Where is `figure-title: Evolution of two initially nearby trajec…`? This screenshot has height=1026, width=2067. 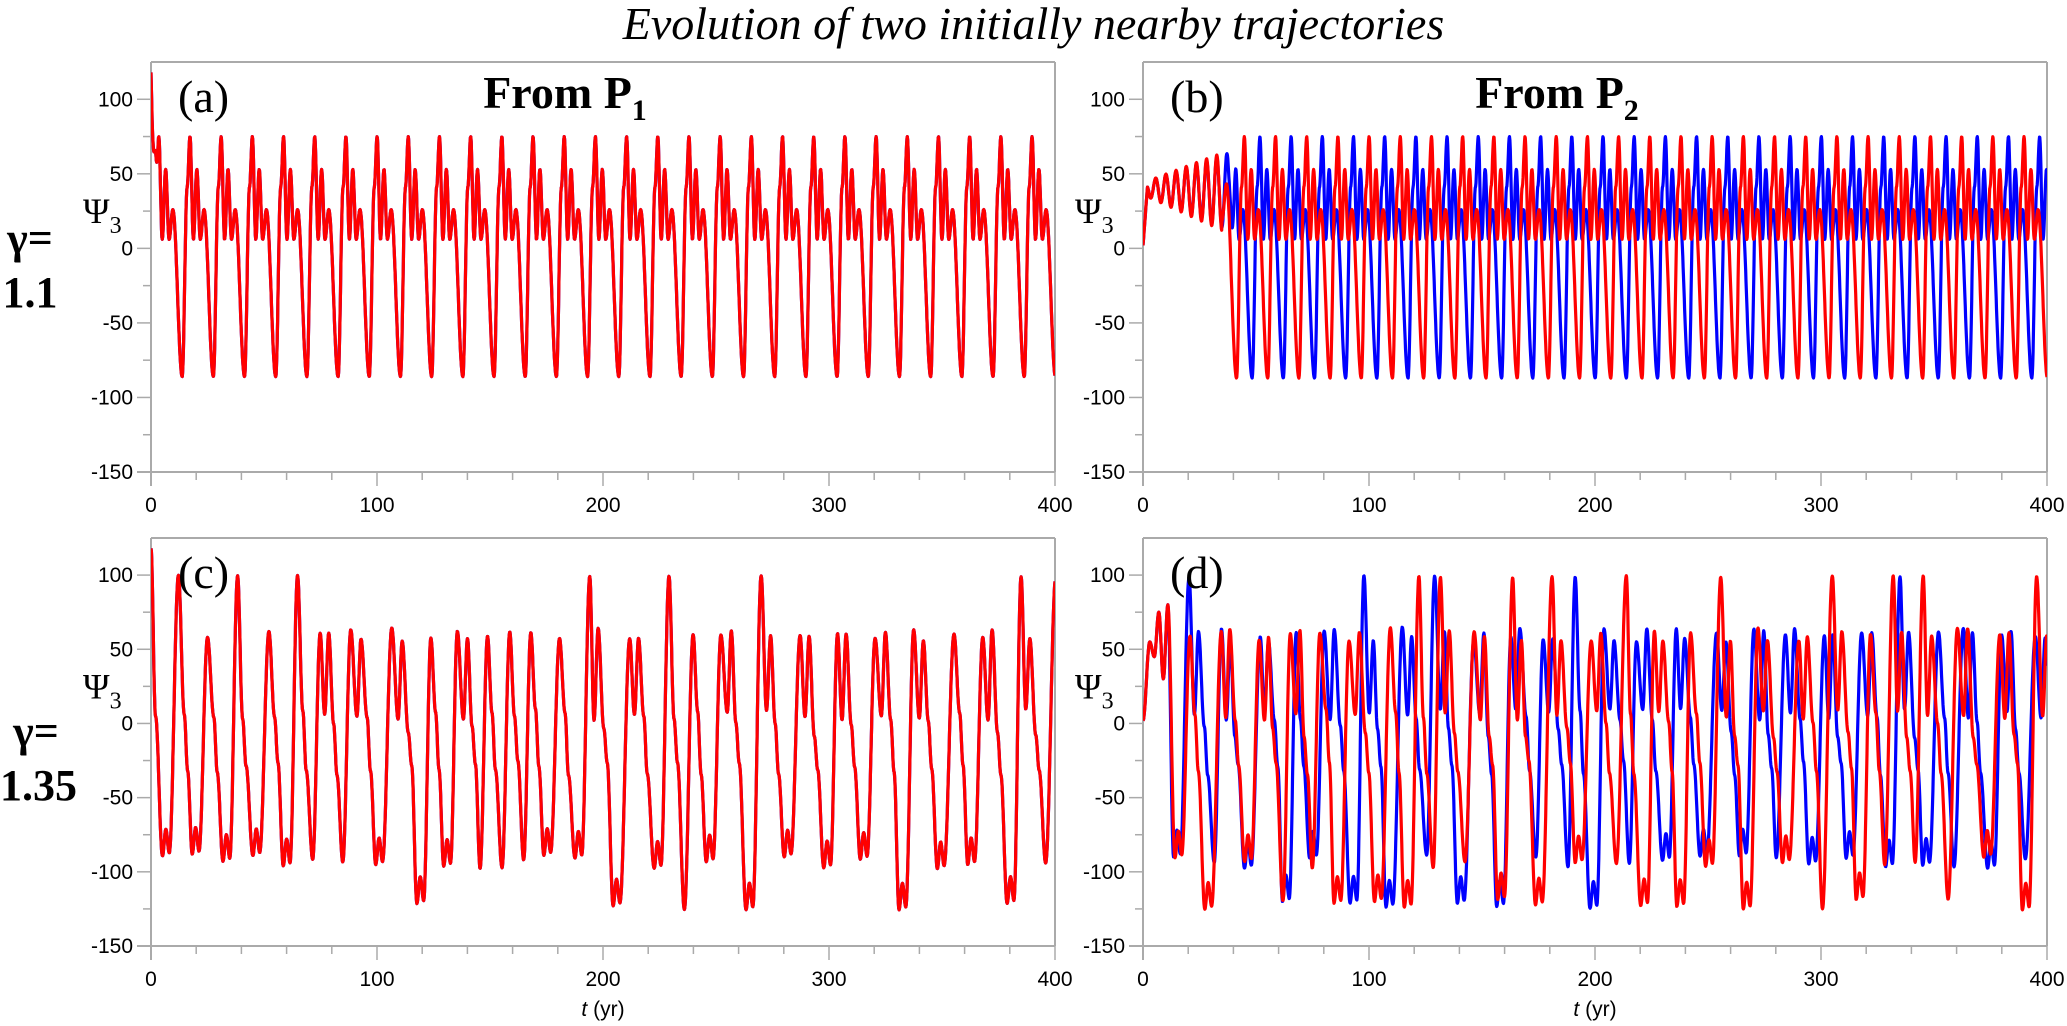
figure-title: Evolution of two initially nearby trajec… is located at coordinates (1033, 24).